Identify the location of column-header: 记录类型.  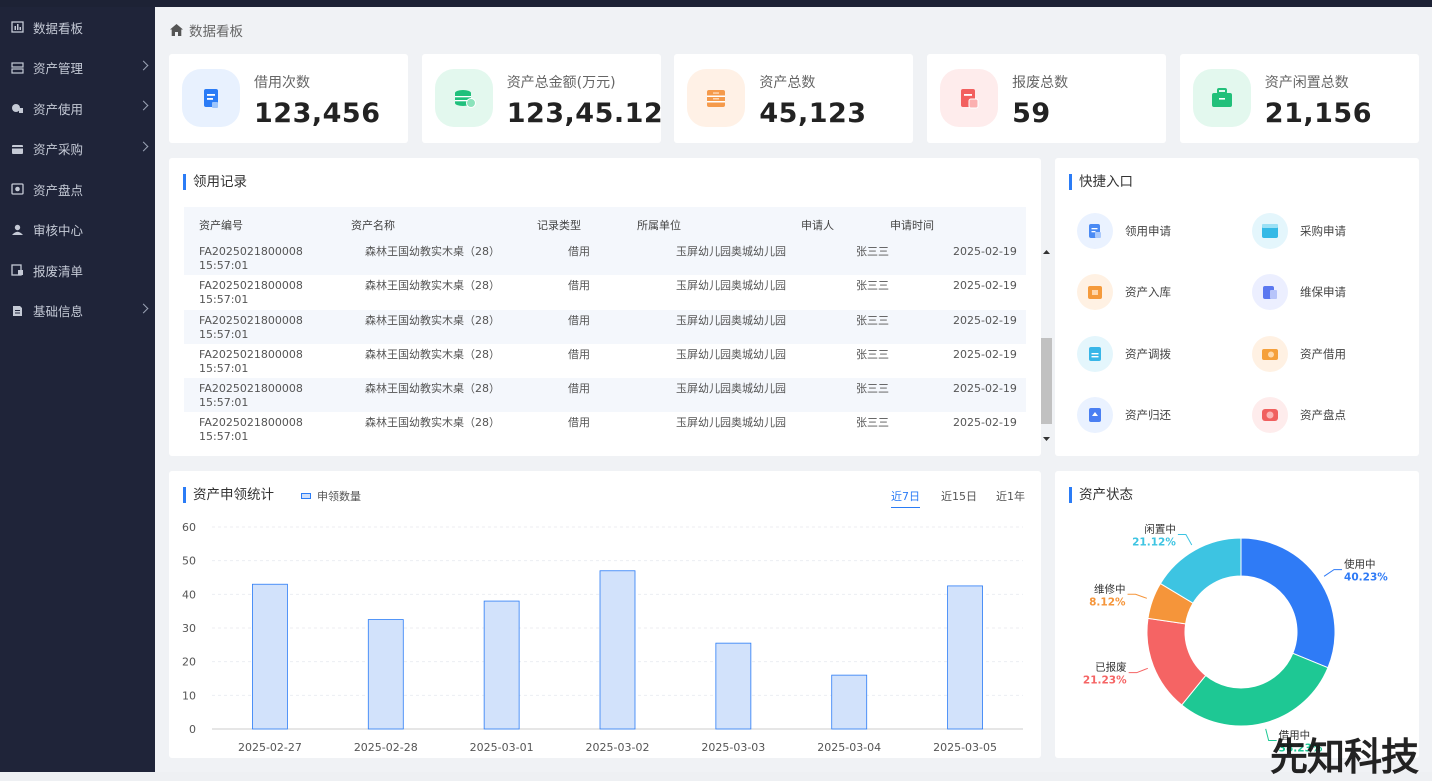
(559, 225).